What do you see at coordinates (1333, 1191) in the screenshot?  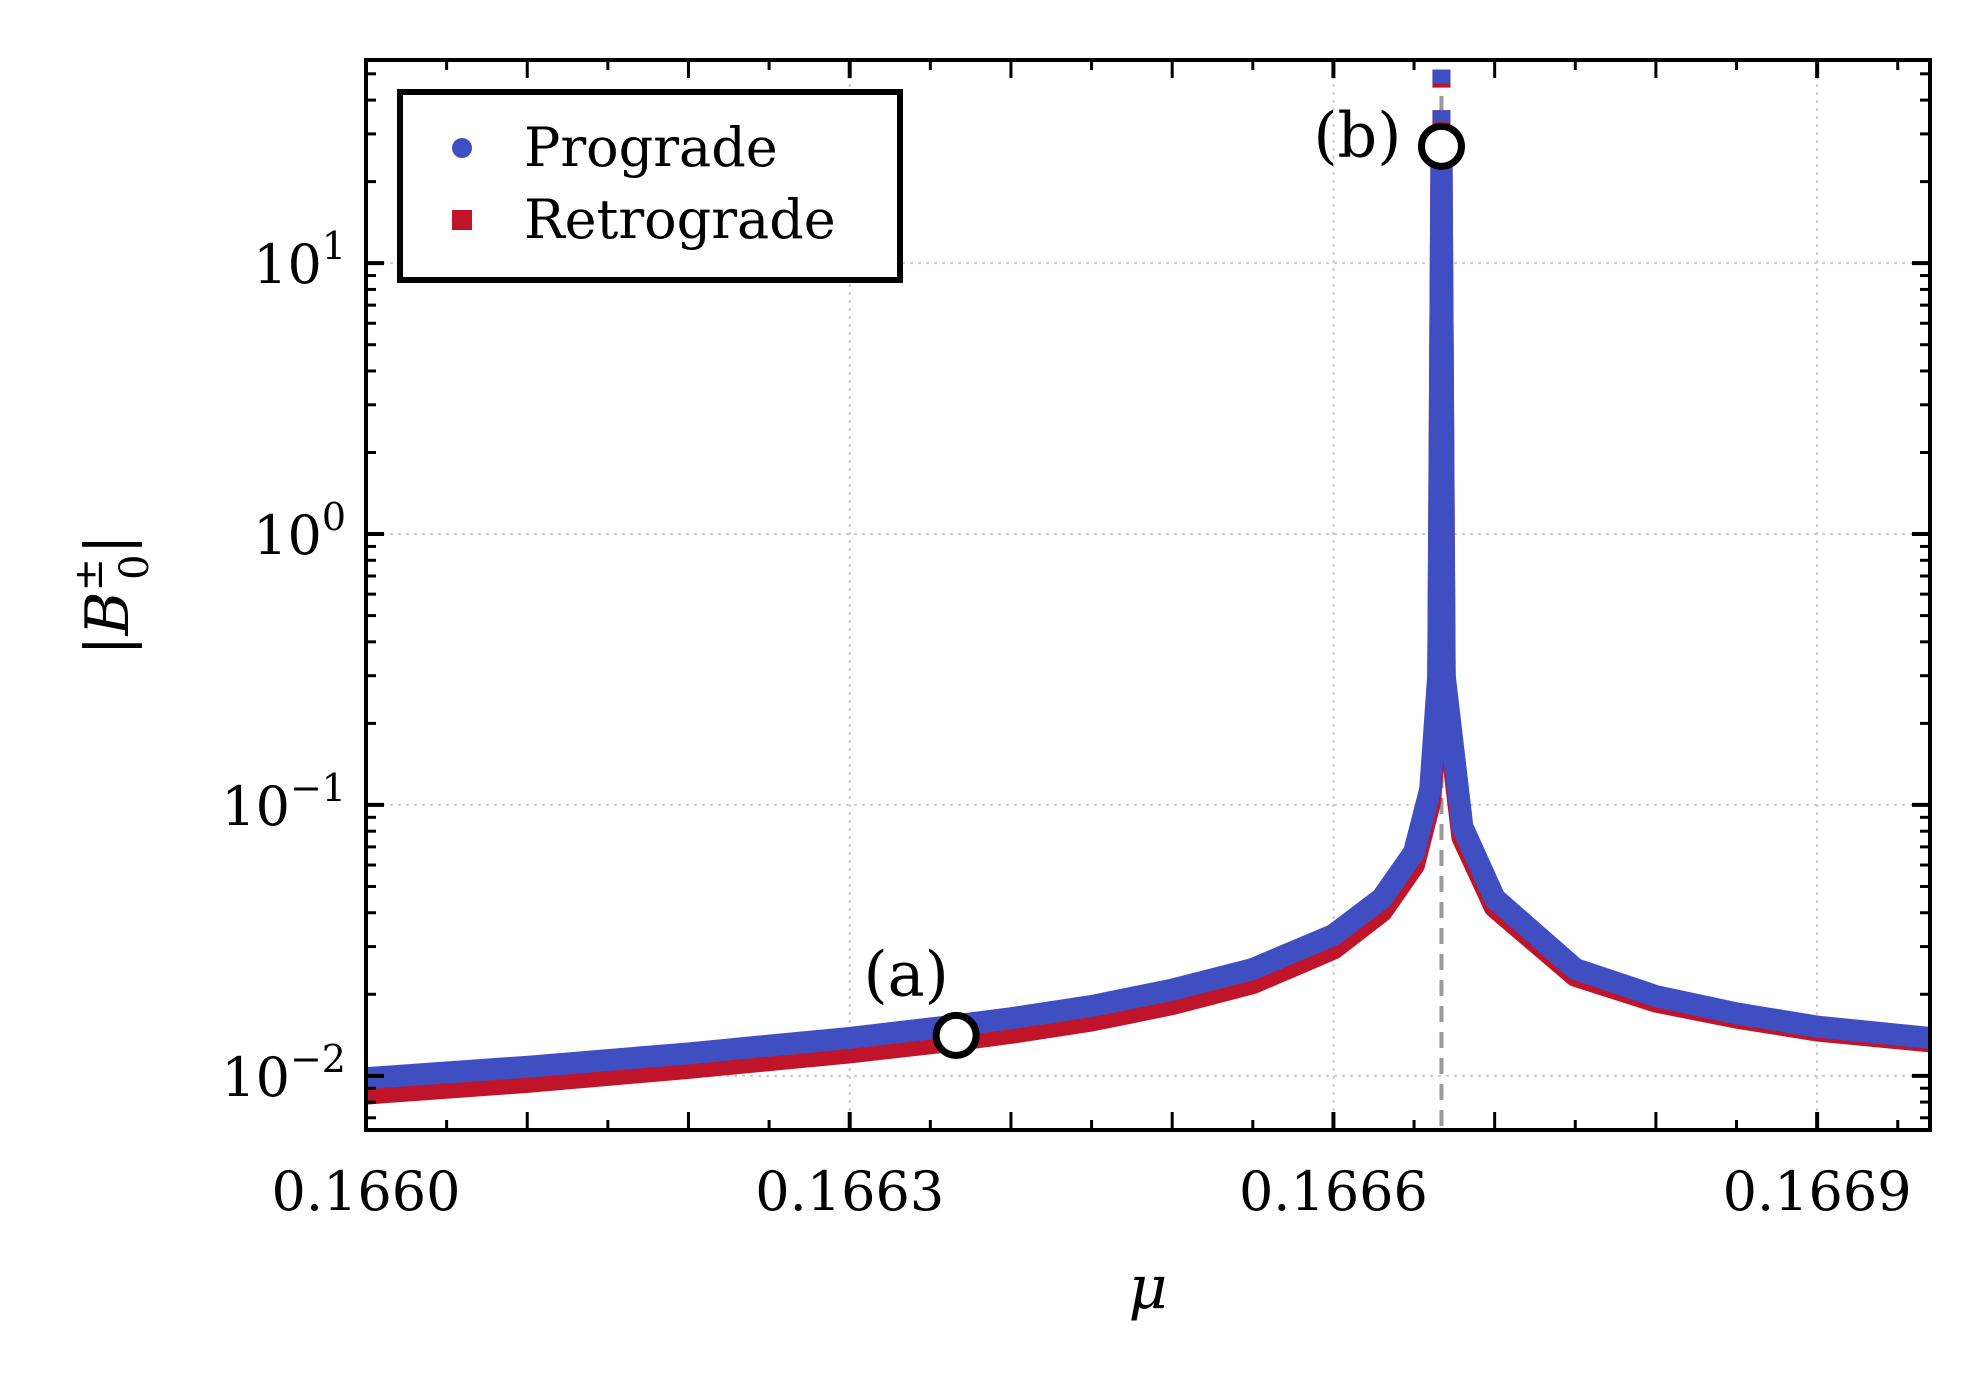 I see `x-tick-label: 0.1666` at bounding box center [1333, 1191].